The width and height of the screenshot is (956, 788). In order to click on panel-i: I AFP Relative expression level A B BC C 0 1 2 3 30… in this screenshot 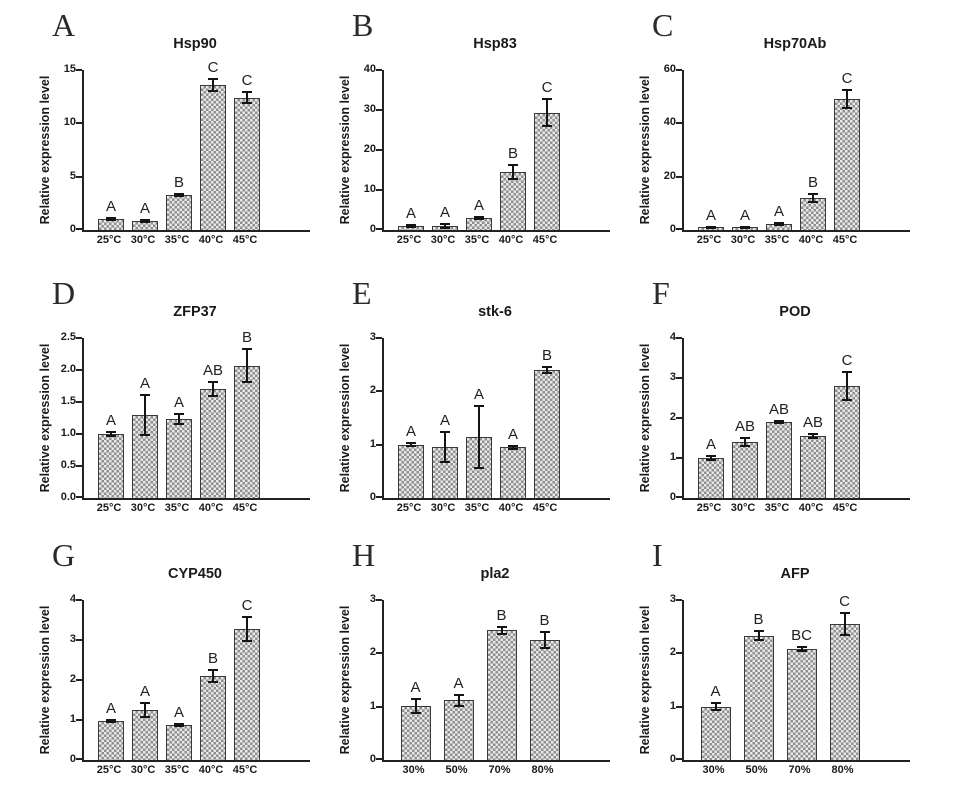, I will do `click(778, 662)`.